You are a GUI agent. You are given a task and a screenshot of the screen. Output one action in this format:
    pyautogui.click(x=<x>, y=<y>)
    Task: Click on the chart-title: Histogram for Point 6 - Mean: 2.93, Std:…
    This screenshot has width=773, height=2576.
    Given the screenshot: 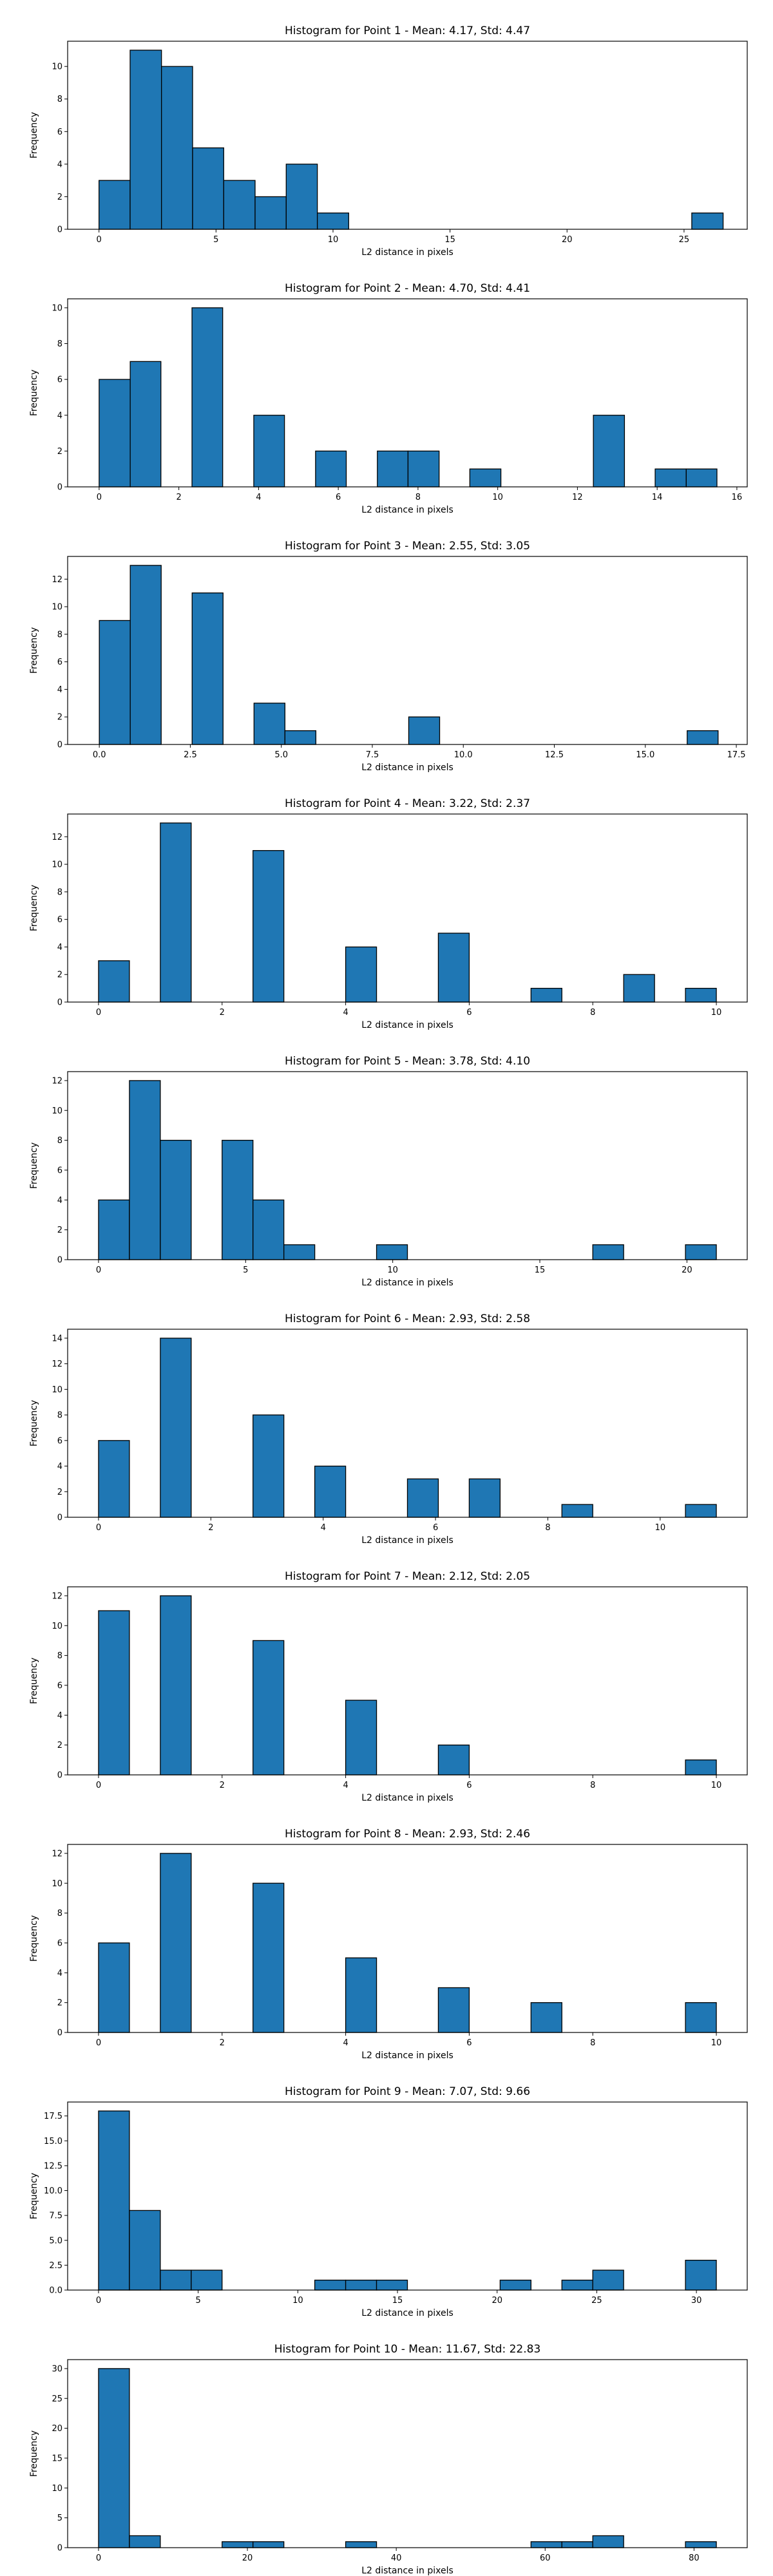 What is the action you would take?
    pyautogui.click(x=407, y=1319)
    